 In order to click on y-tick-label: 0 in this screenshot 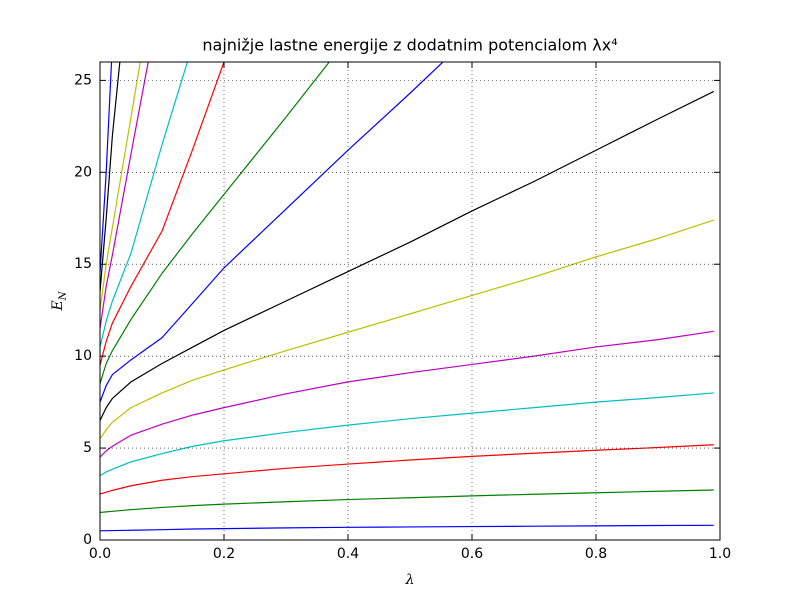, I will do `click(87, 540)`.